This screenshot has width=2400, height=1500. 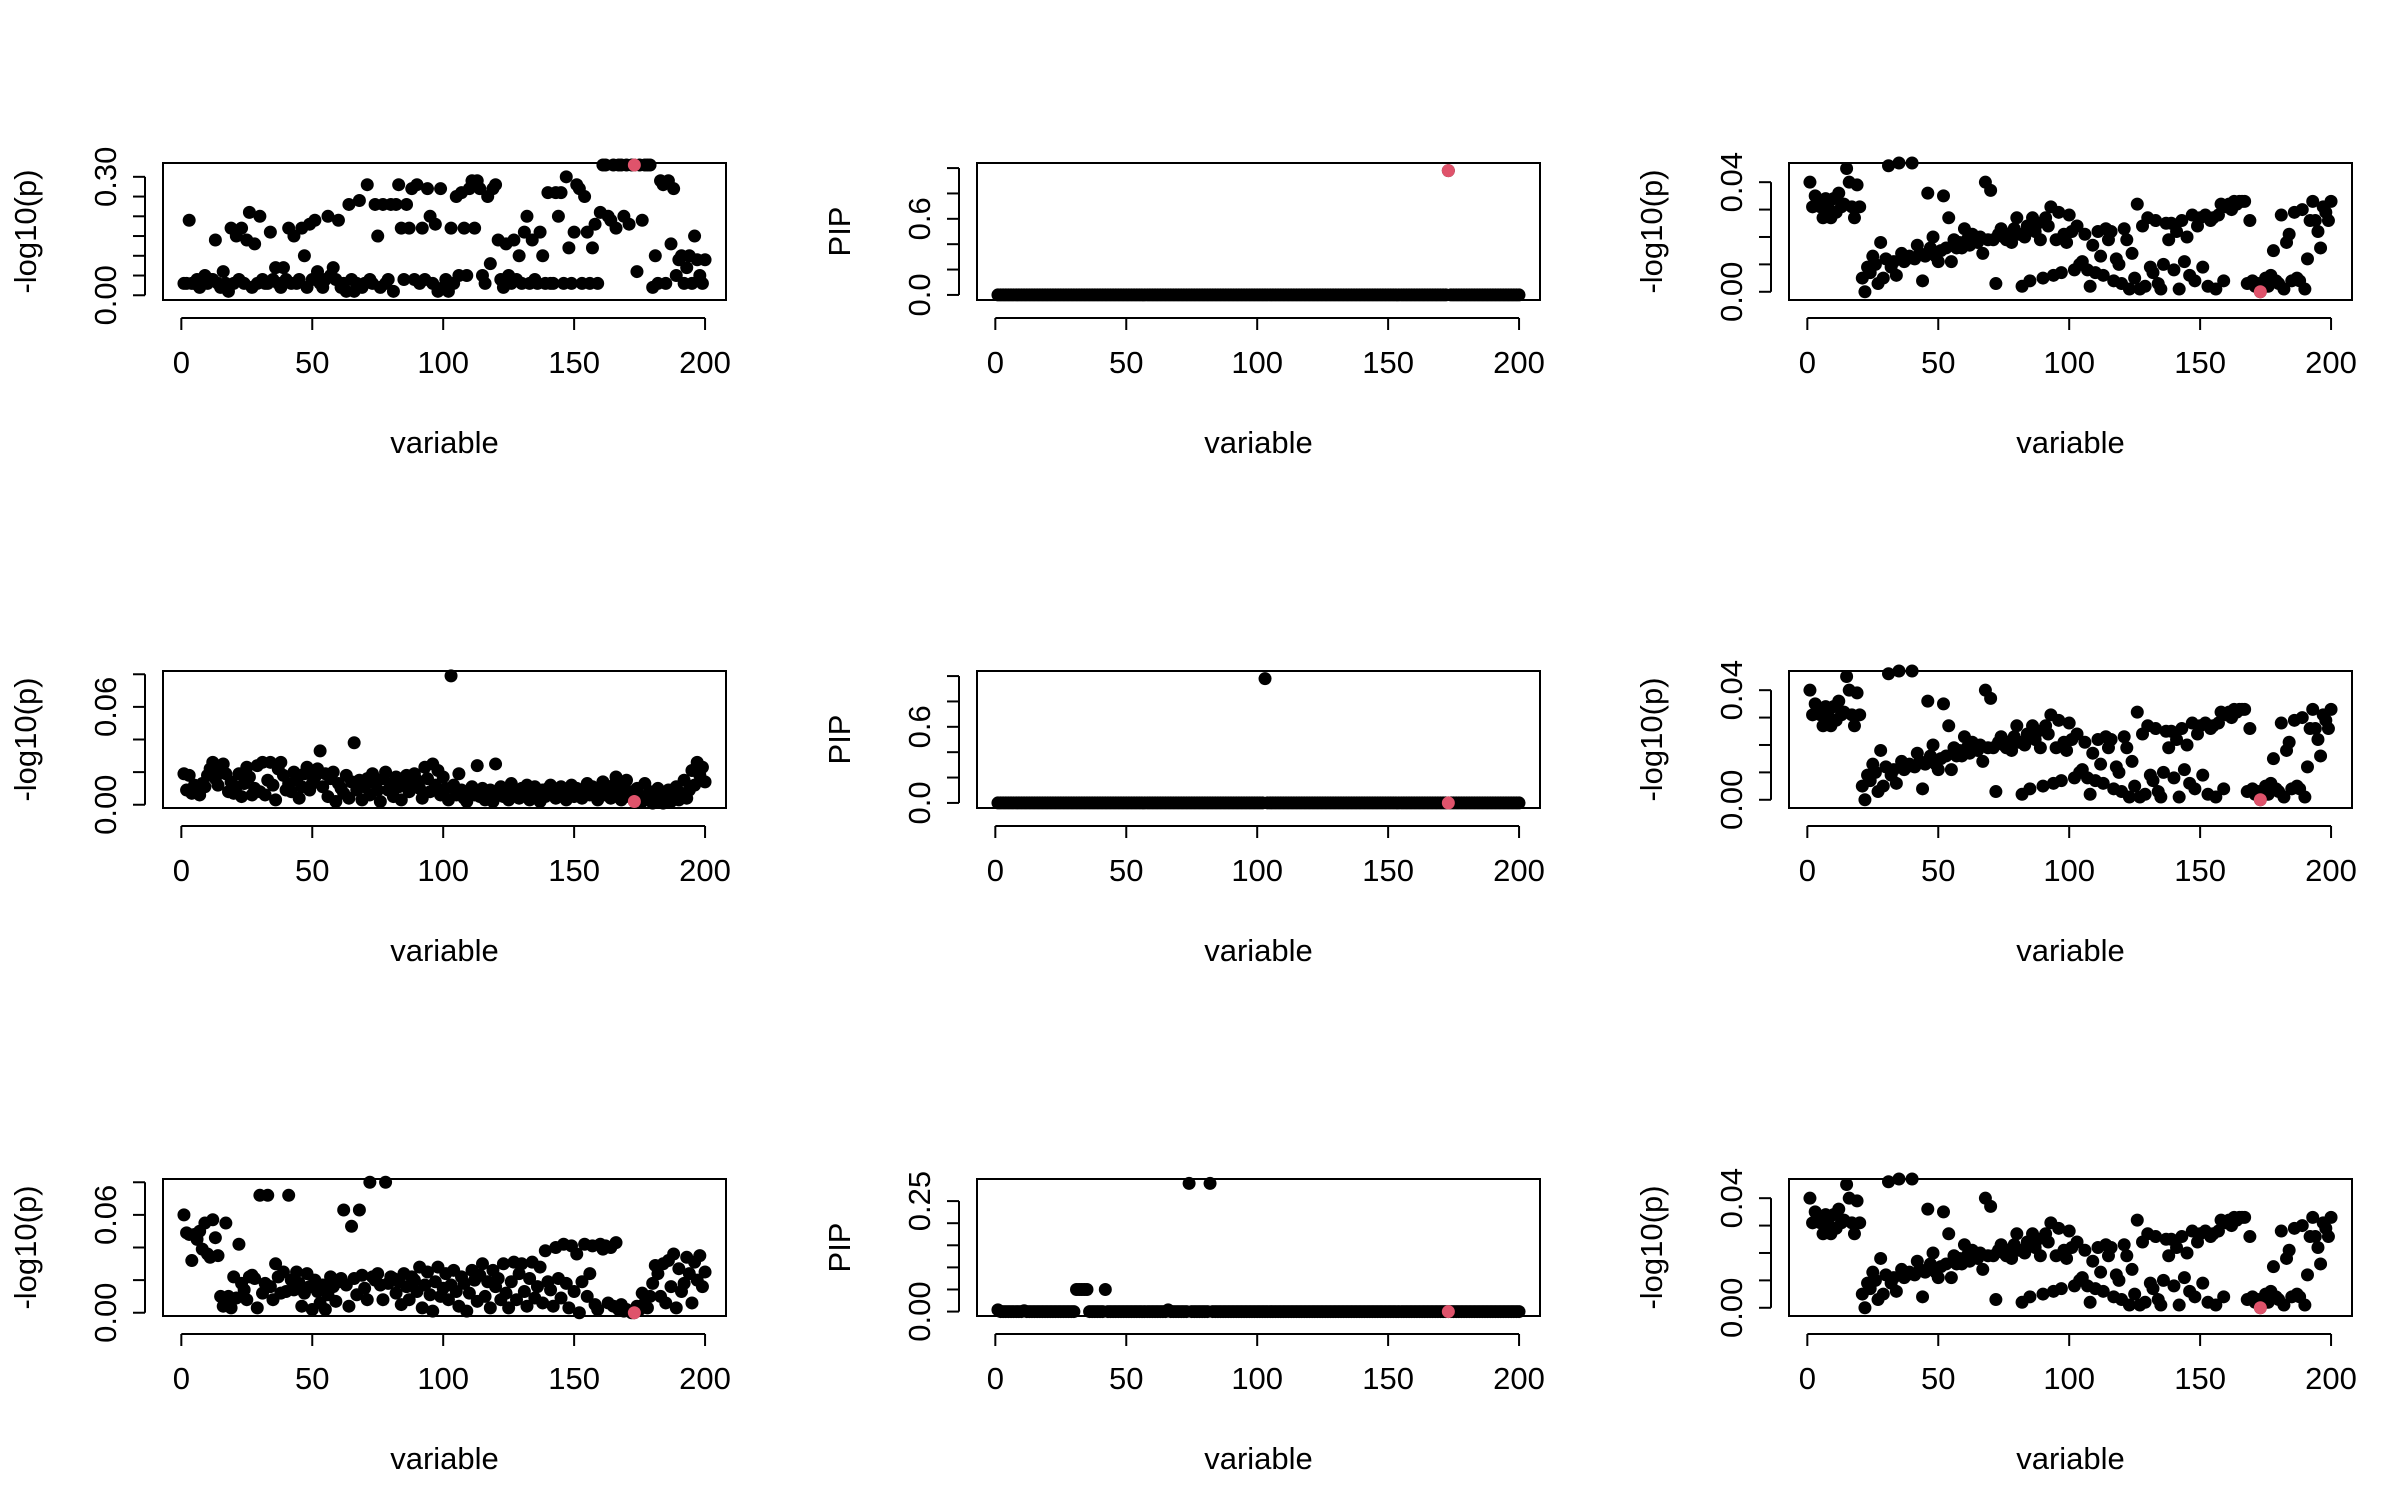 What do you see at coordinates (1807, 362) in the screenshot?
I see `x-tick-label: 0` at bounding box center [1807, 362].